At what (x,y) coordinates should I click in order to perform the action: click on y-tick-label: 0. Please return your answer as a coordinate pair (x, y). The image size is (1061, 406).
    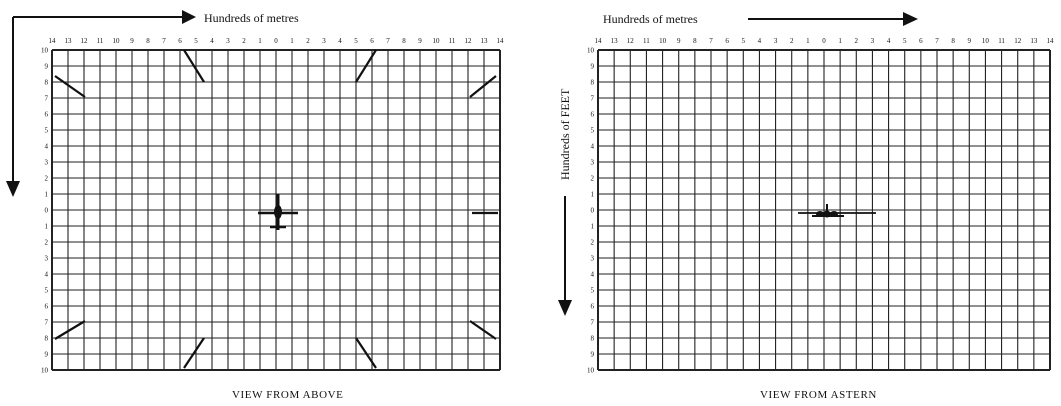
    Looking at the image, I should click on (47, 211).